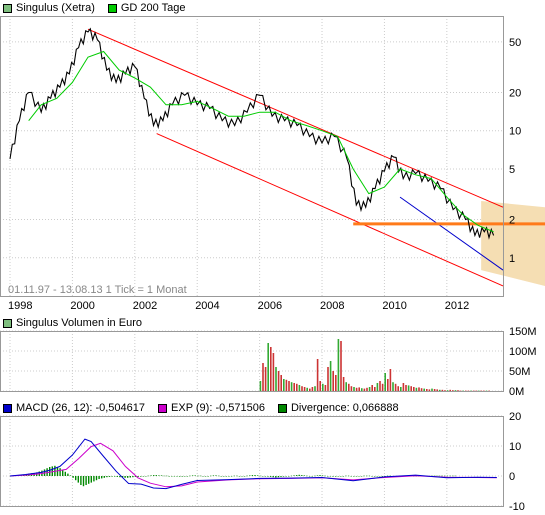  I want to click on legend-label: Singulus (Xetra), so click(55, 8).